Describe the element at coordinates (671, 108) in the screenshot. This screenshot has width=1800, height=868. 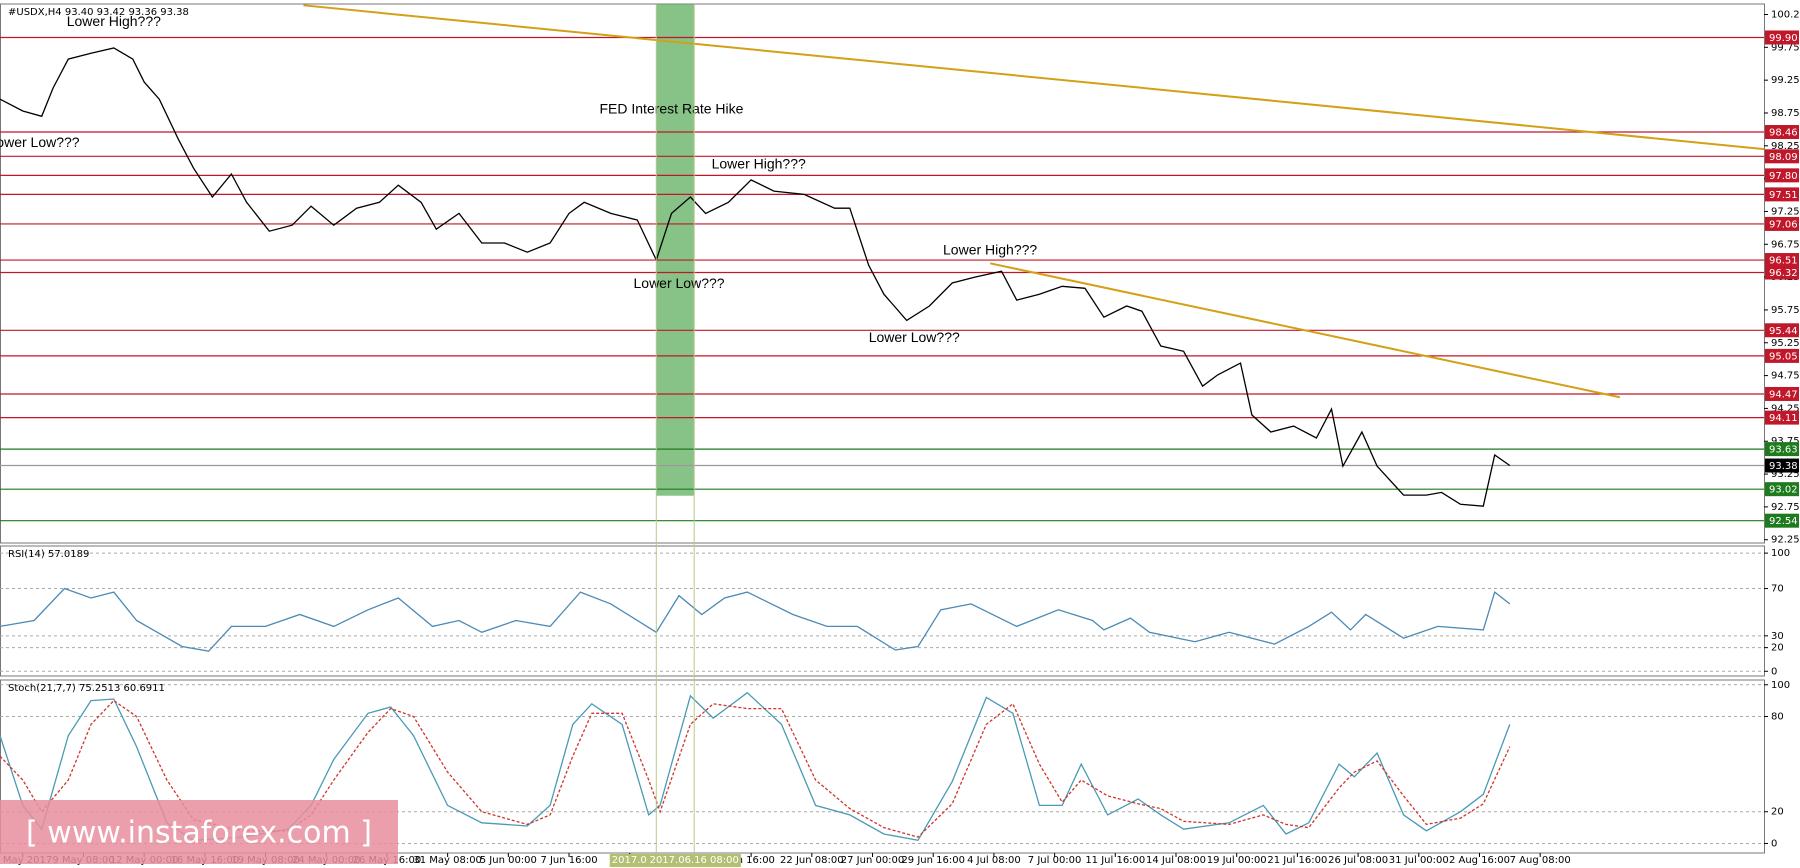
I see `annotation: FED Interest Rate Hike` at that location.